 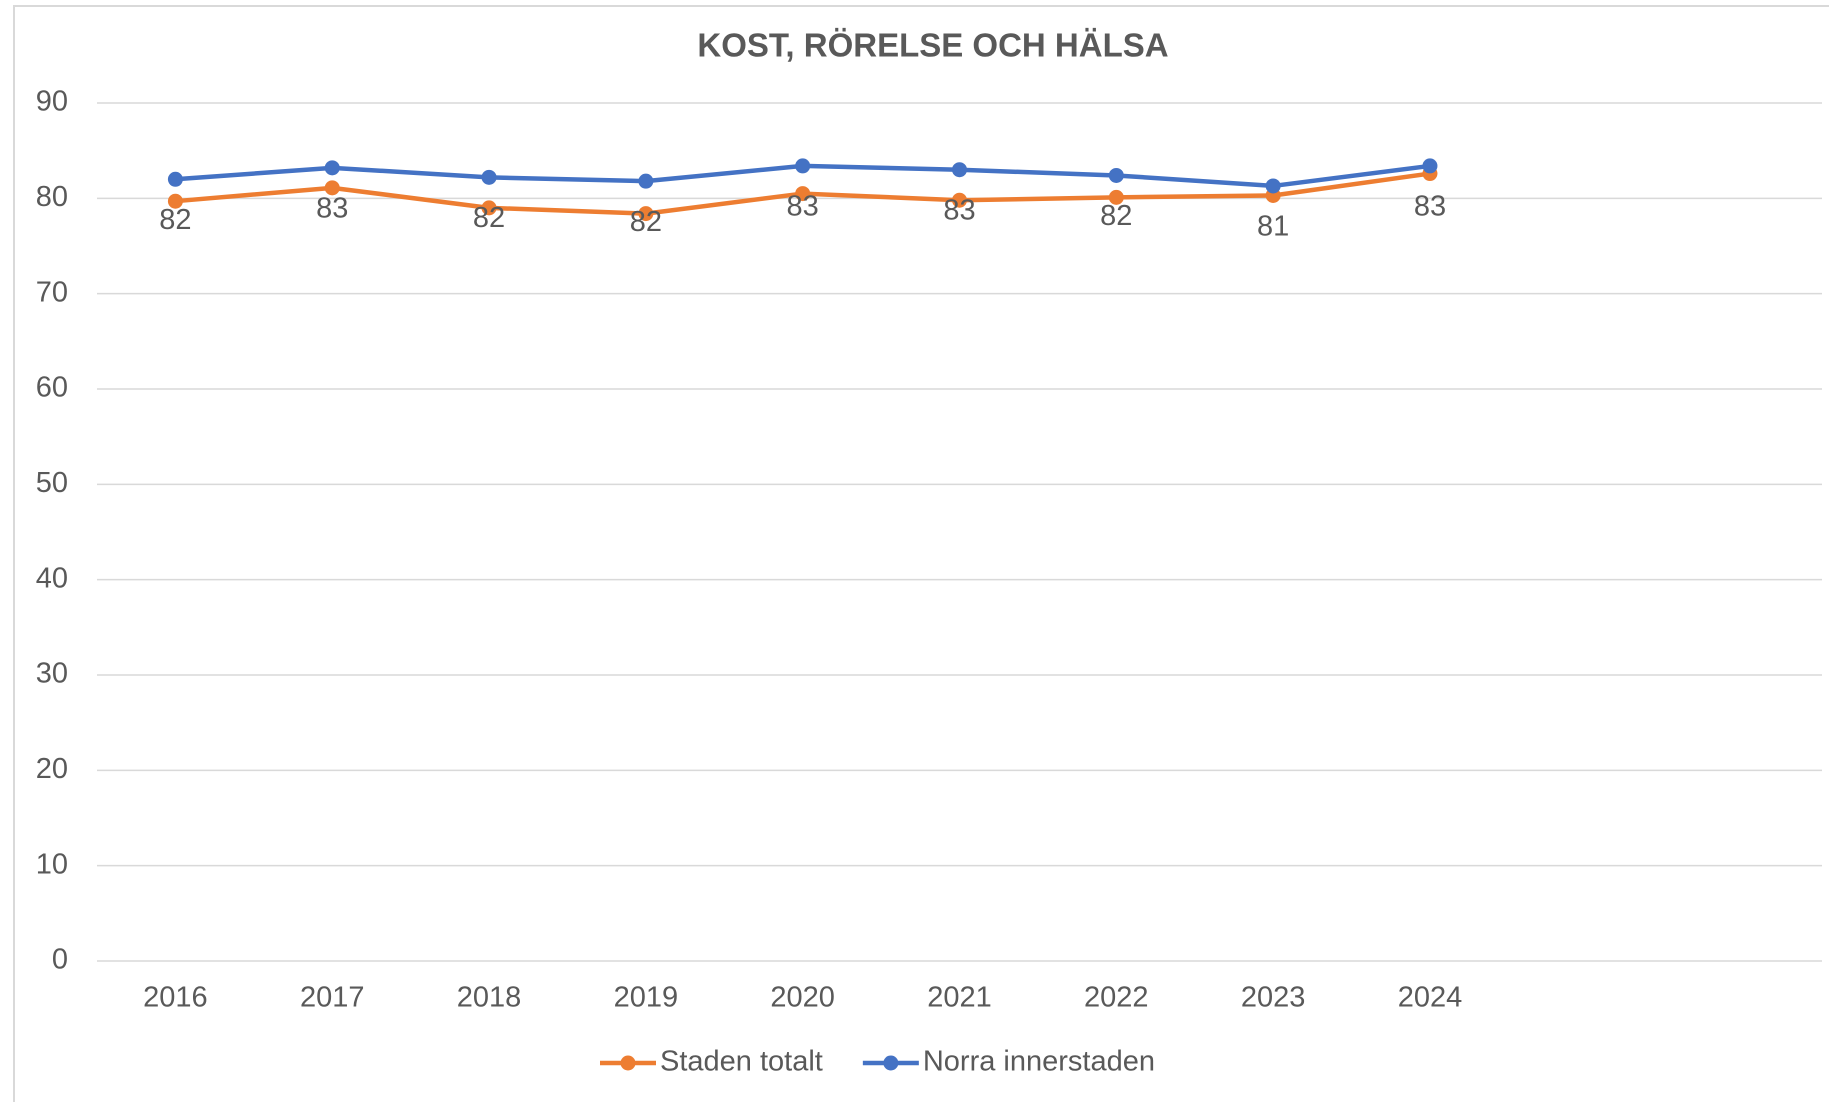 What do you see at coordinates (52, 864) in the screenshot?
I see `y-tick-label: 10` at bounding box center [52, 864].